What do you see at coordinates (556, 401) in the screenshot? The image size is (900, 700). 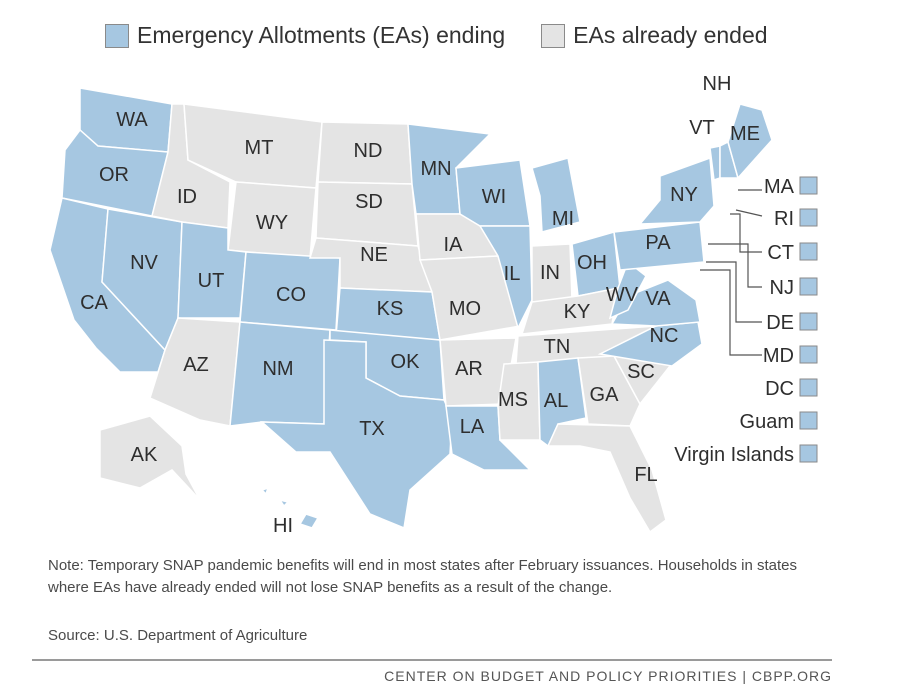 I see `state-label-al: AL` at bounding box center [556, 401].